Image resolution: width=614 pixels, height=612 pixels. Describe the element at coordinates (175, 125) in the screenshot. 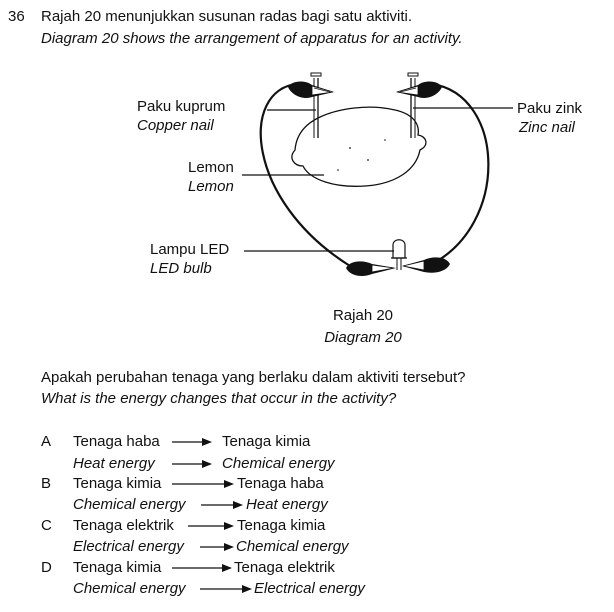

I see `label-copper-nail-english: Copper nail` at that location.